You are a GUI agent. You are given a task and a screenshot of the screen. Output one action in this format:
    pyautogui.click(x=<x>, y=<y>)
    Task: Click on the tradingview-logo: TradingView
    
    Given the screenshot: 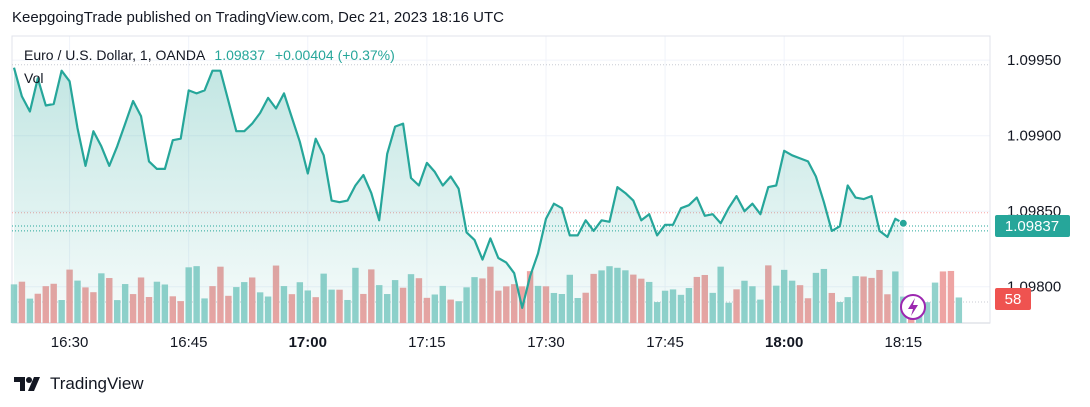 What is the action you would take?
    pyautogui.click(x=79, y=384)
    